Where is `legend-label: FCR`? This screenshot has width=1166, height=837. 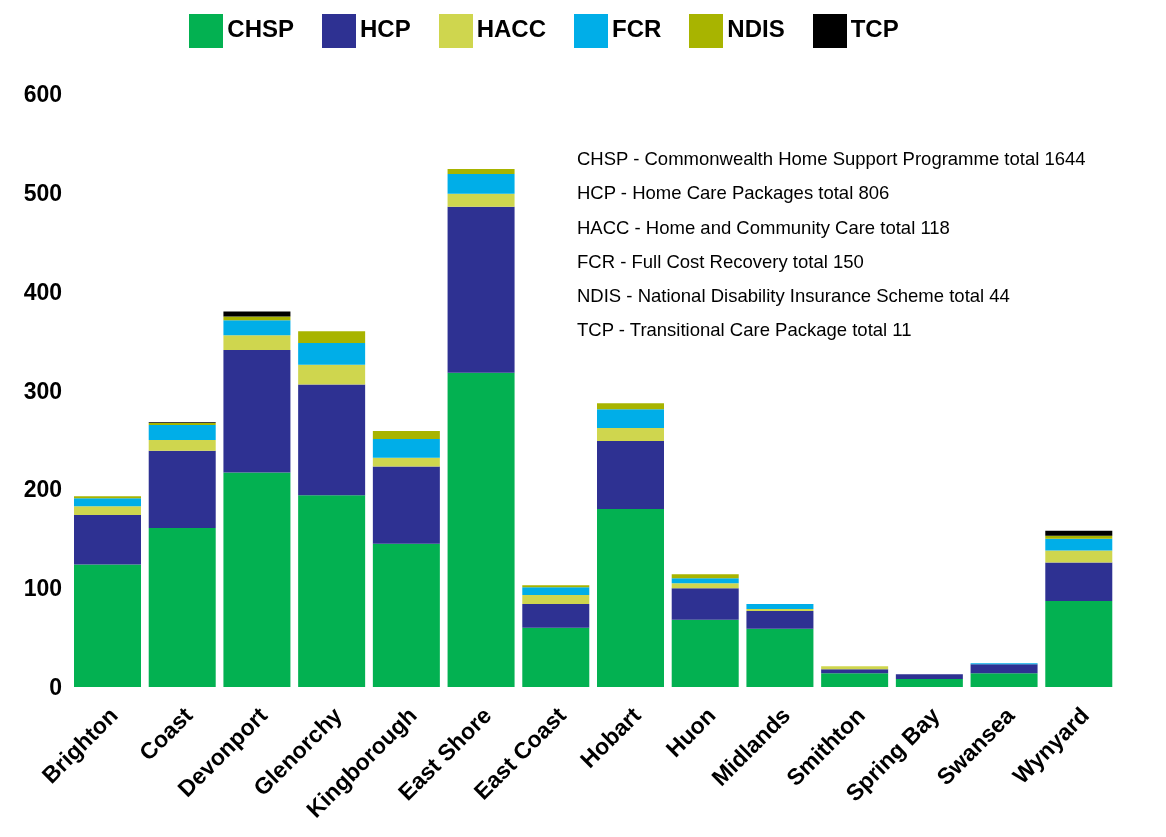 legend-label: FCR is located at coordinates (637, 29).